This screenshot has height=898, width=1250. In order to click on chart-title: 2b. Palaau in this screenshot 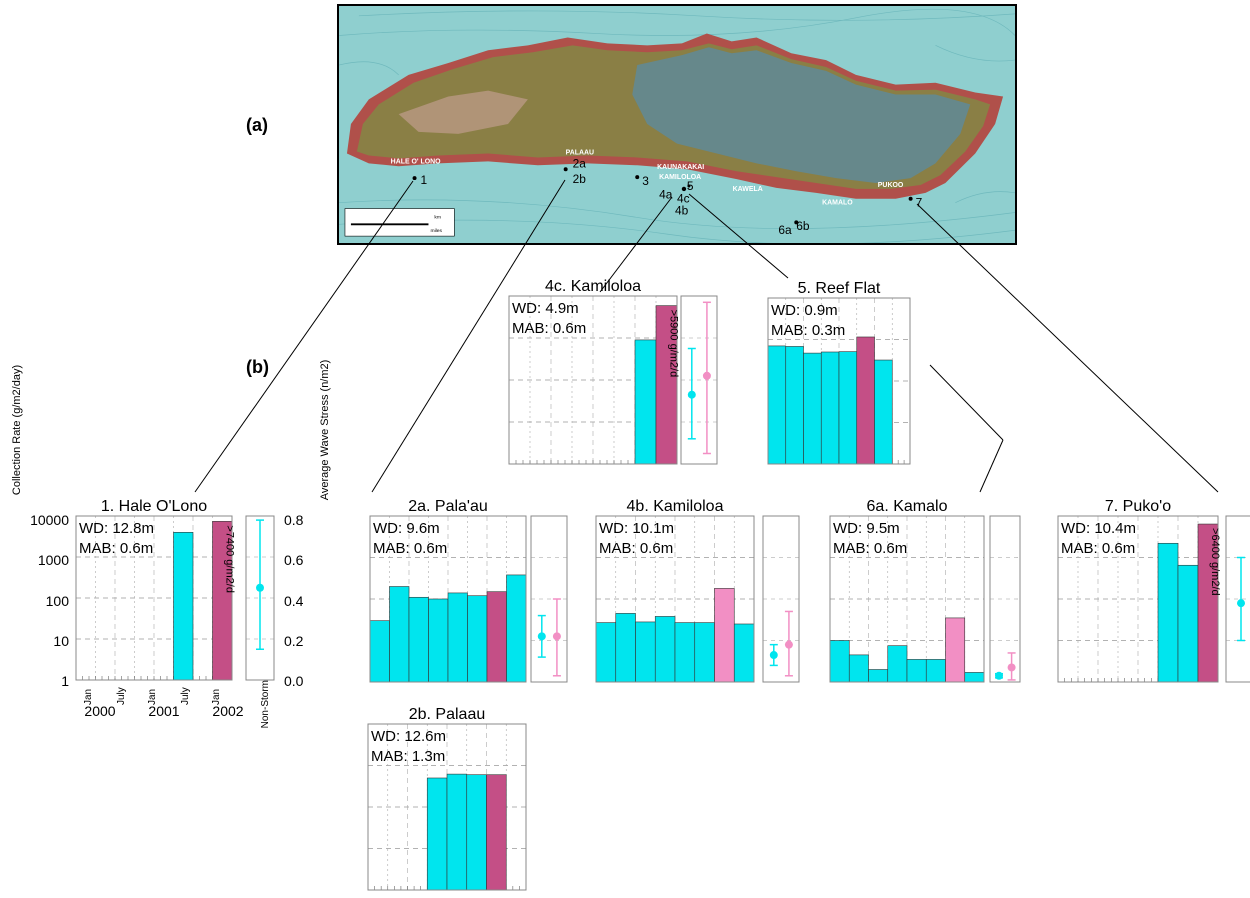, I will do `click(447, 714)`.